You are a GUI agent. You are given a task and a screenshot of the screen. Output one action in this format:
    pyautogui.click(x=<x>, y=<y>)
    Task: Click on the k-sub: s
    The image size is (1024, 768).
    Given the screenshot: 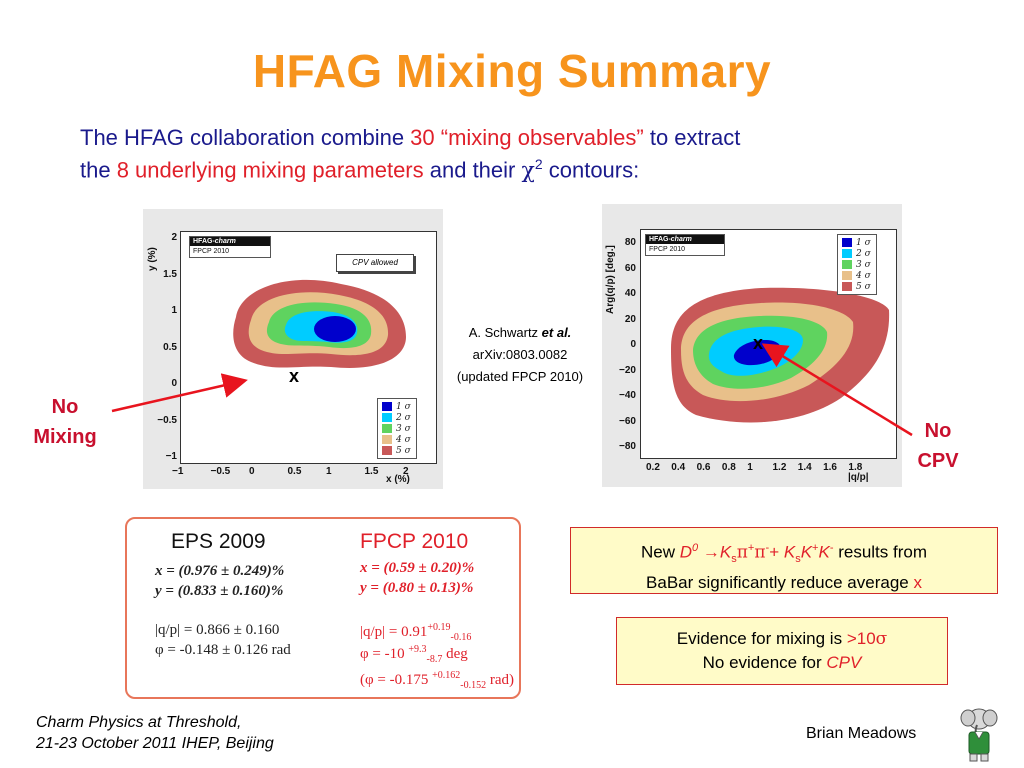 What is the action you would take?
    pyautogui.click(x=798, y=559)
    